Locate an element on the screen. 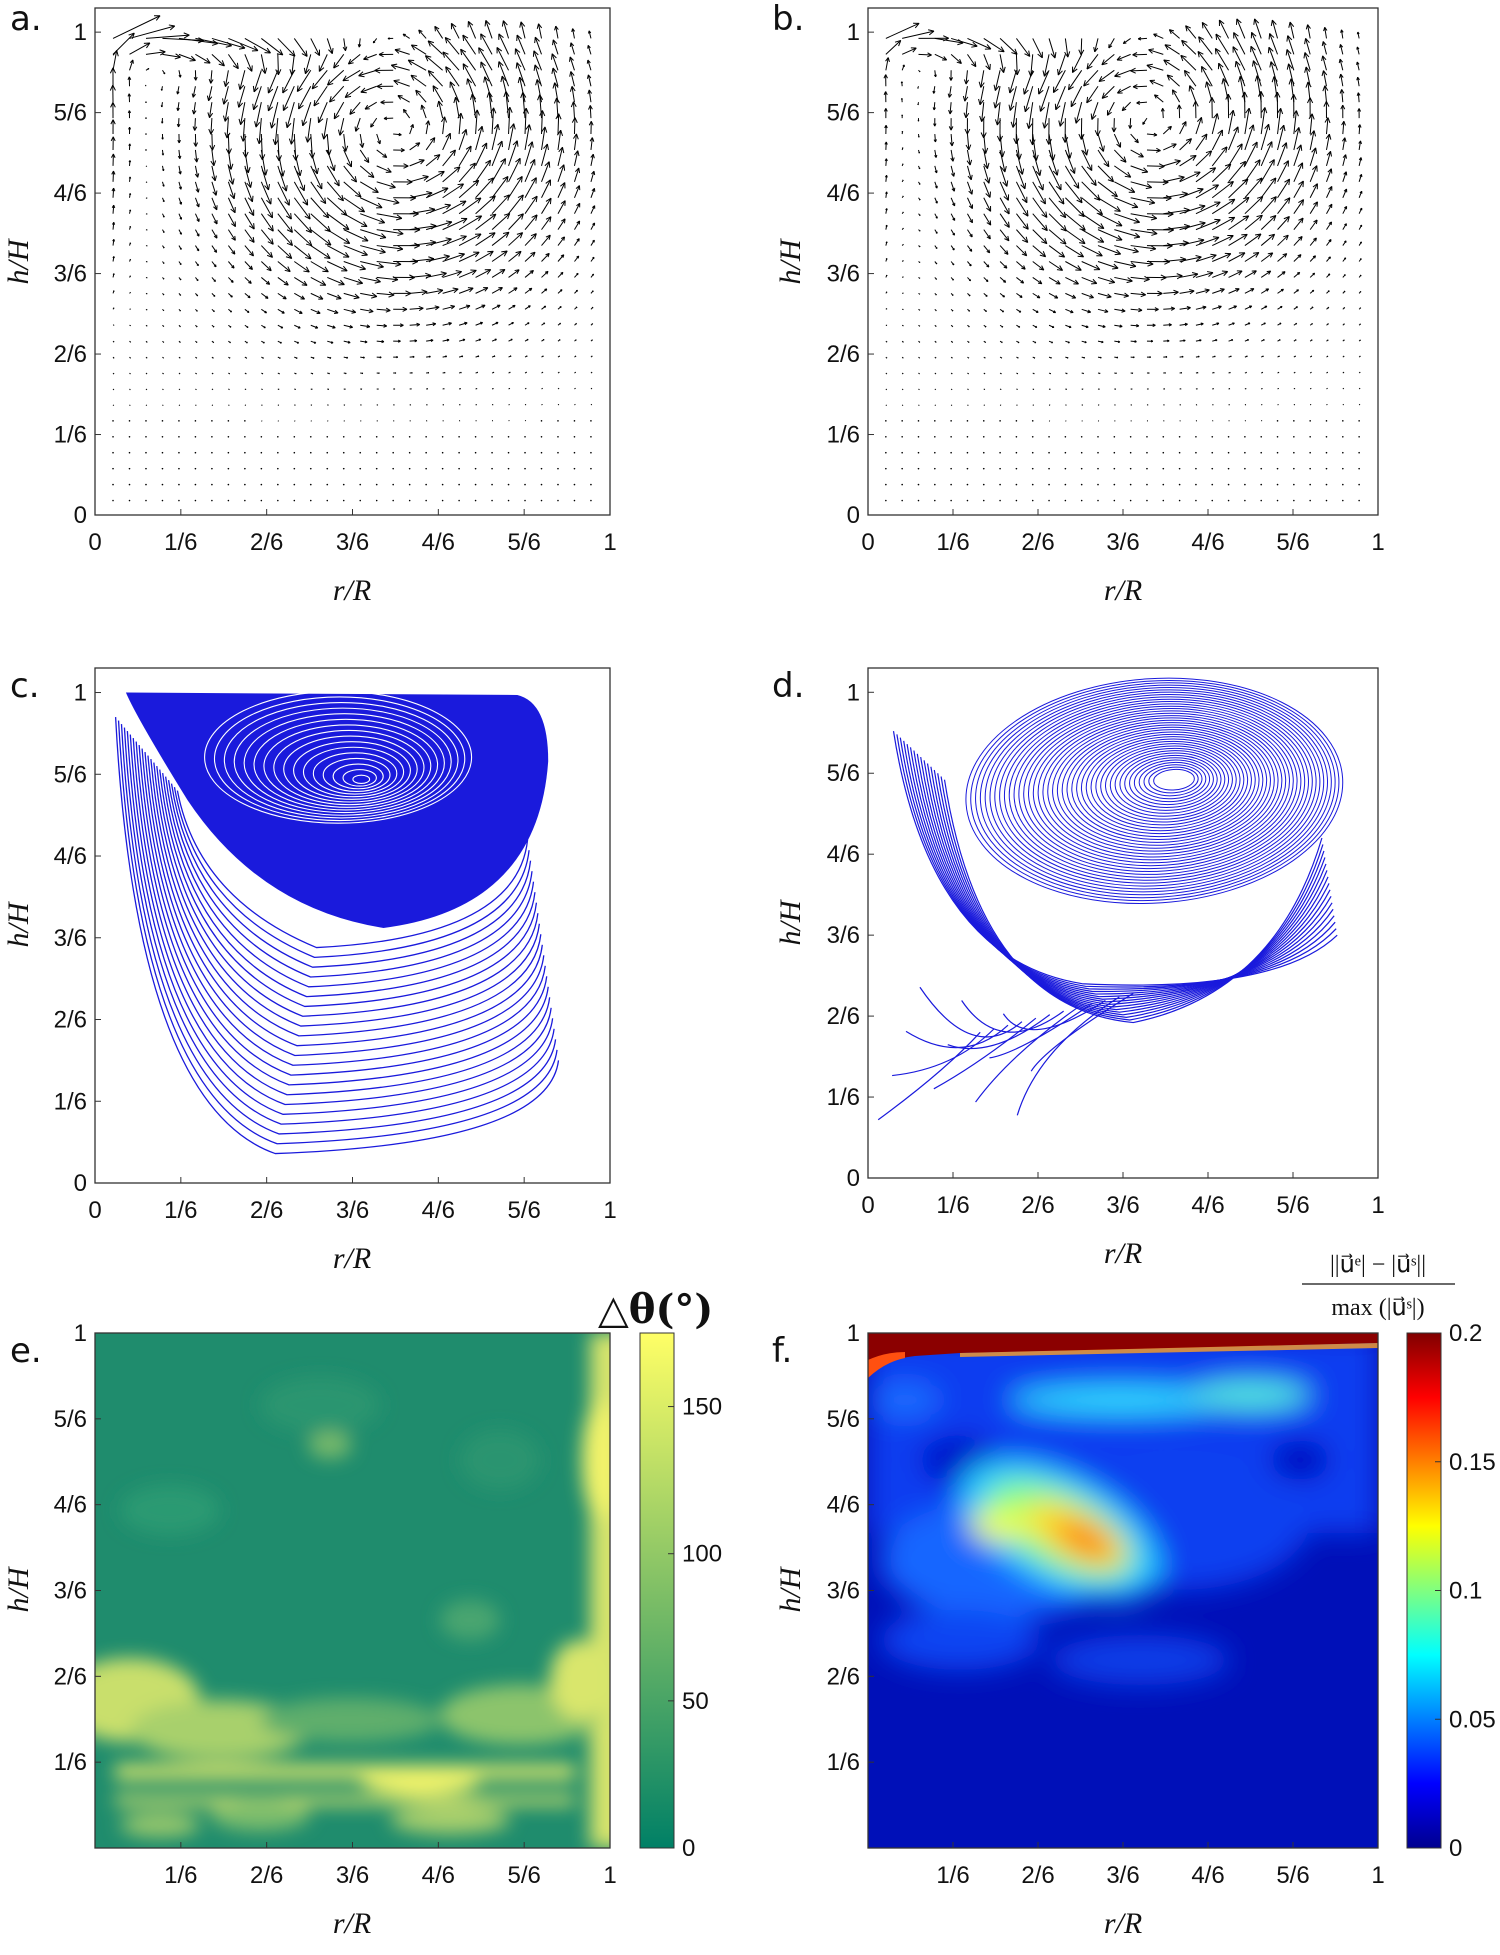  y-tick-label: 1 is located at coordinates (80, 32).